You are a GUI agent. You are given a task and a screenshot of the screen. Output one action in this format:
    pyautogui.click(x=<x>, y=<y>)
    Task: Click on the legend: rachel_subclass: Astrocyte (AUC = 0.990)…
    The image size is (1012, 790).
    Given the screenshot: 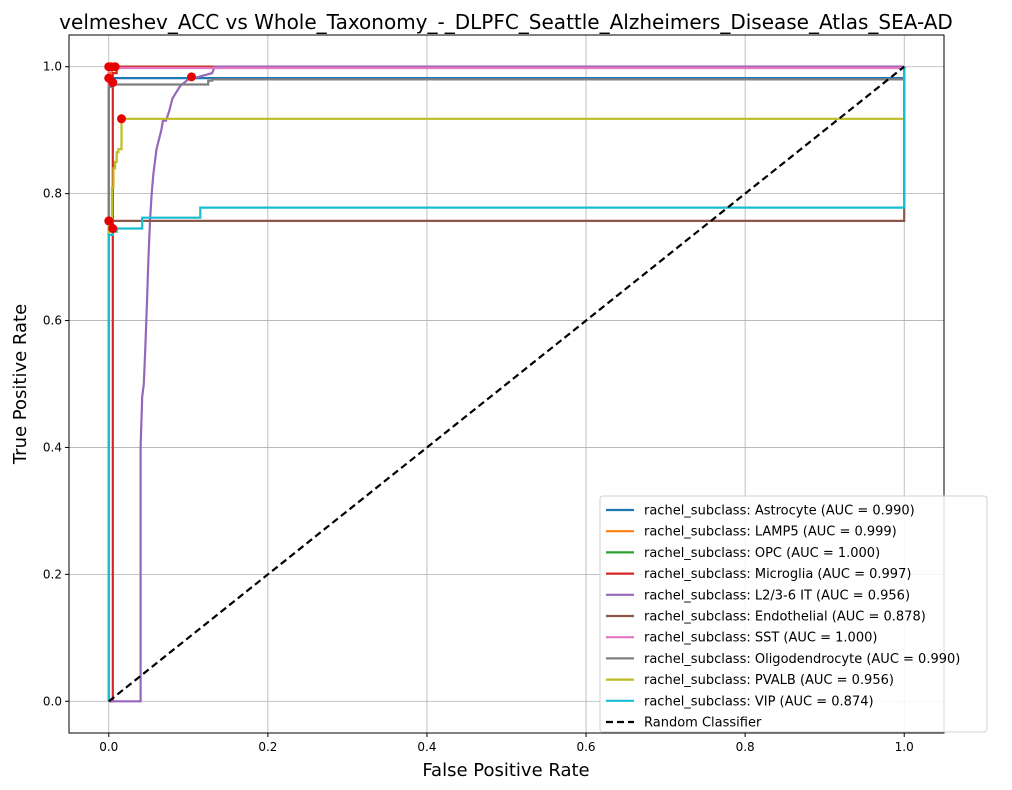 What is the action you would take?
    pyautogui.click(x=793, y=614)
    